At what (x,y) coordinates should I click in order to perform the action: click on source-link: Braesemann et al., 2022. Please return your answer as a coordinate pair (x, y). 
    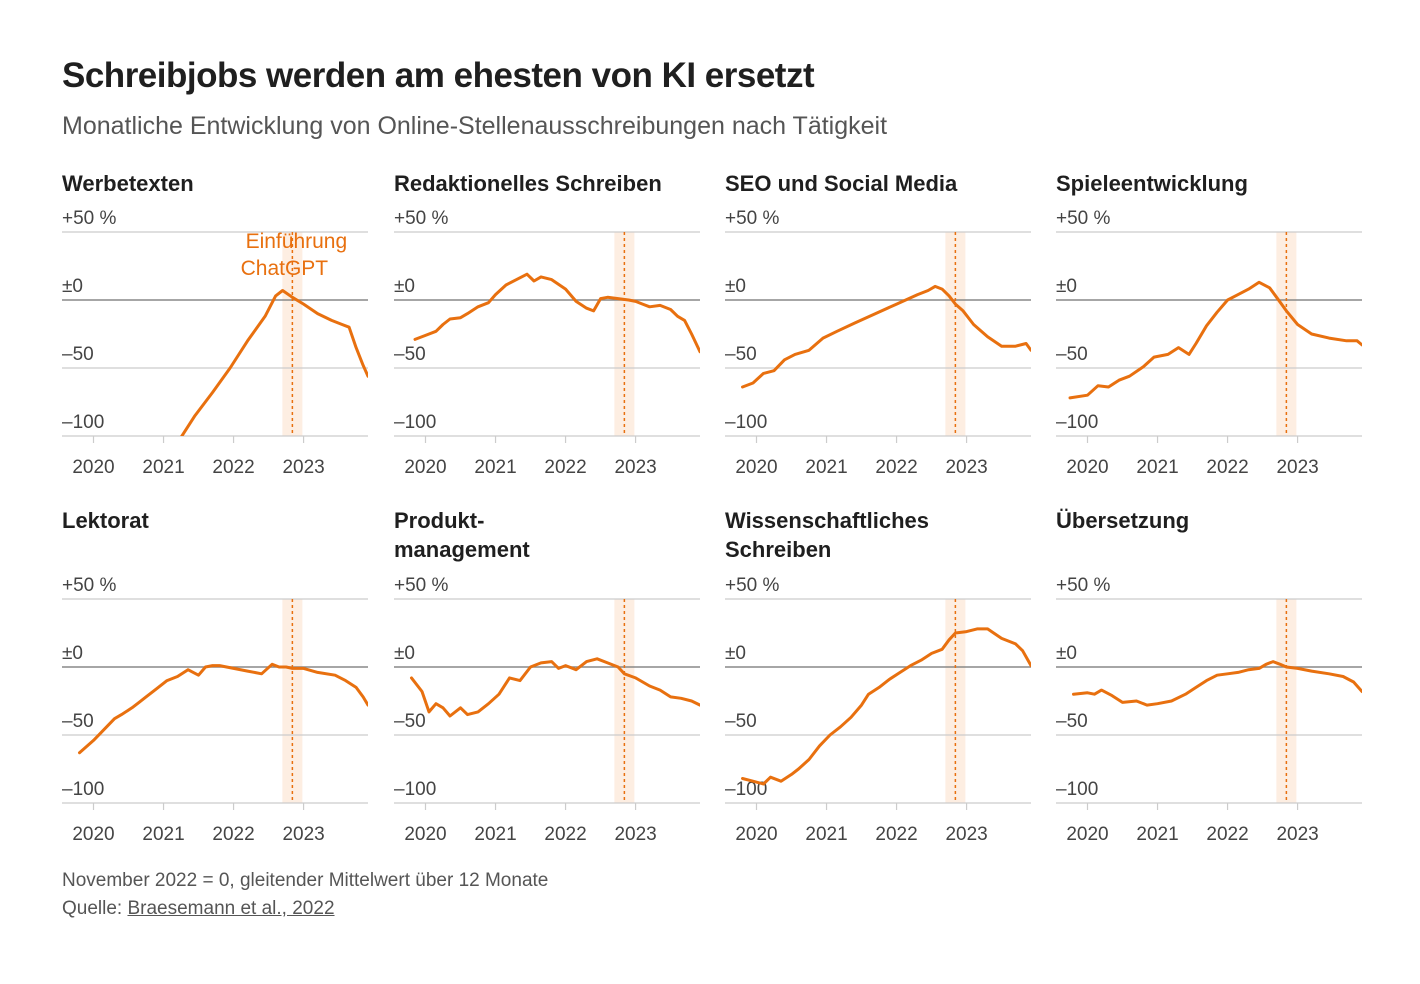
    Looking at the image, I should click on (231, 908).